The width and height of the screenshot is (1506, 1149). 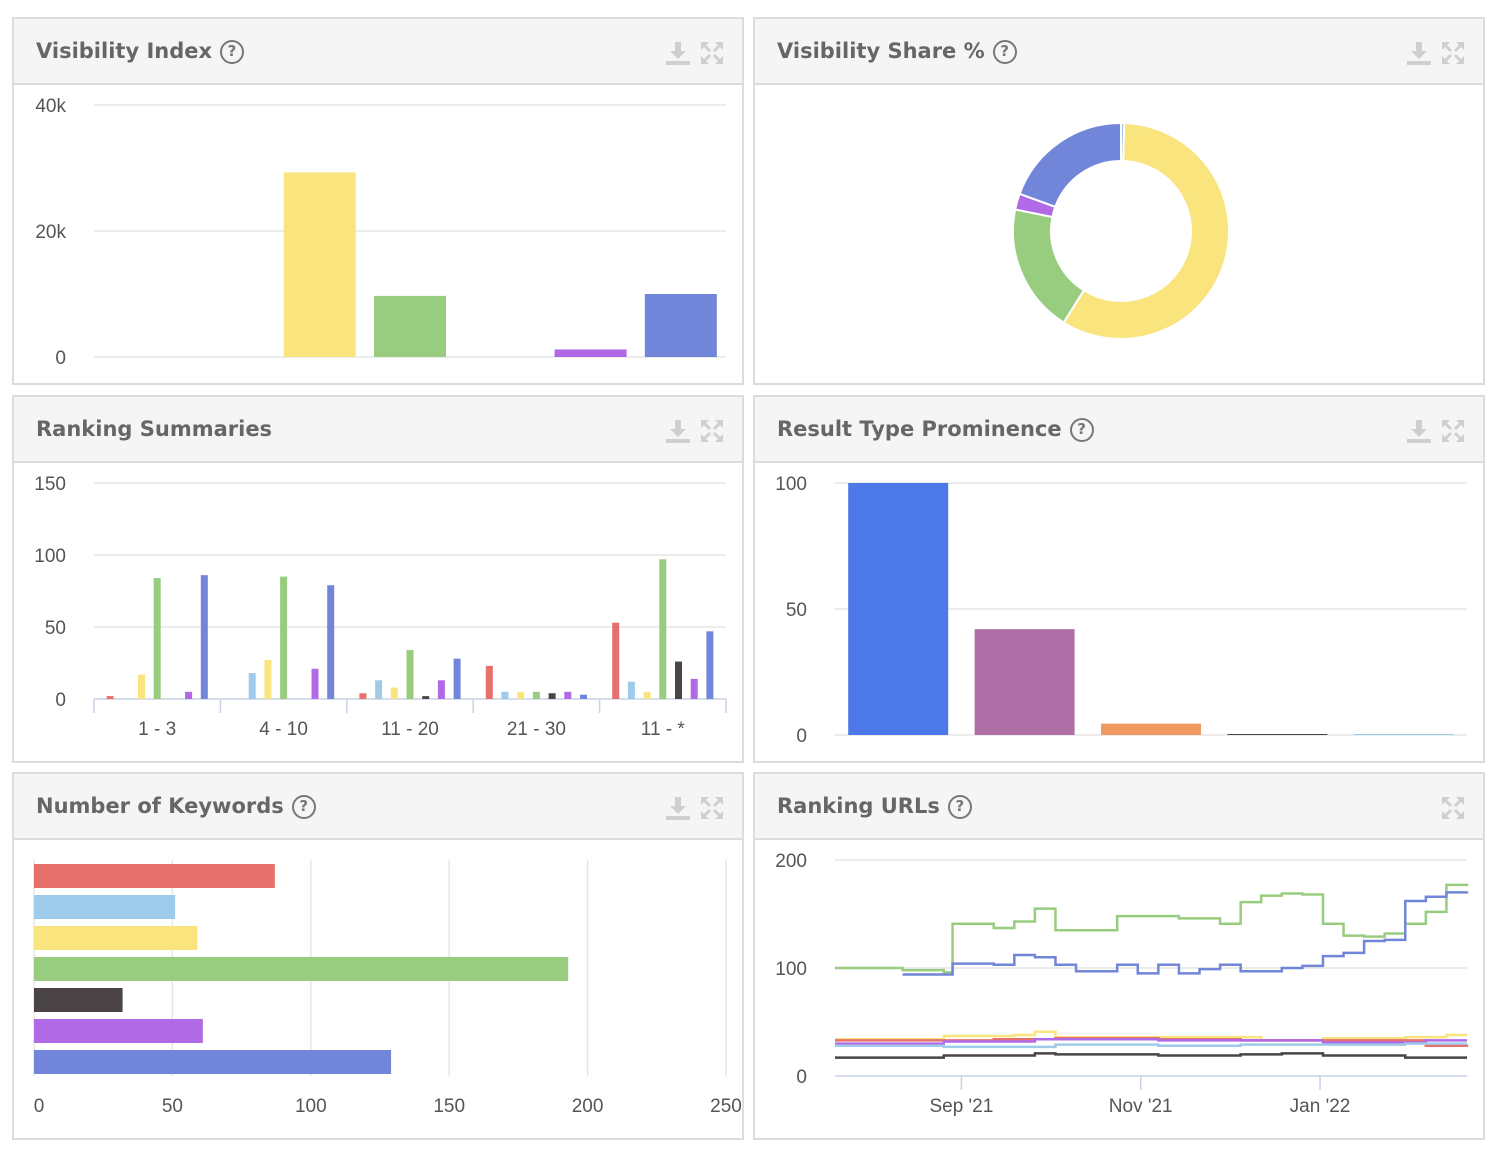 I want to click on x-tick-label: 250, so click(x=726, y=1106).